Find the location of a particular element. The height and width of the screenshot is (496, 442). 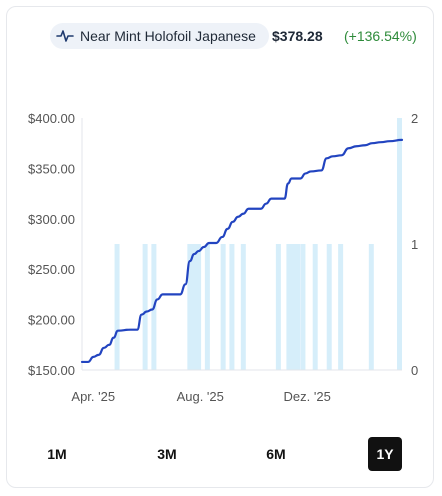

y-left-tick-label: $400.00 is located at coordinates (51, 118).